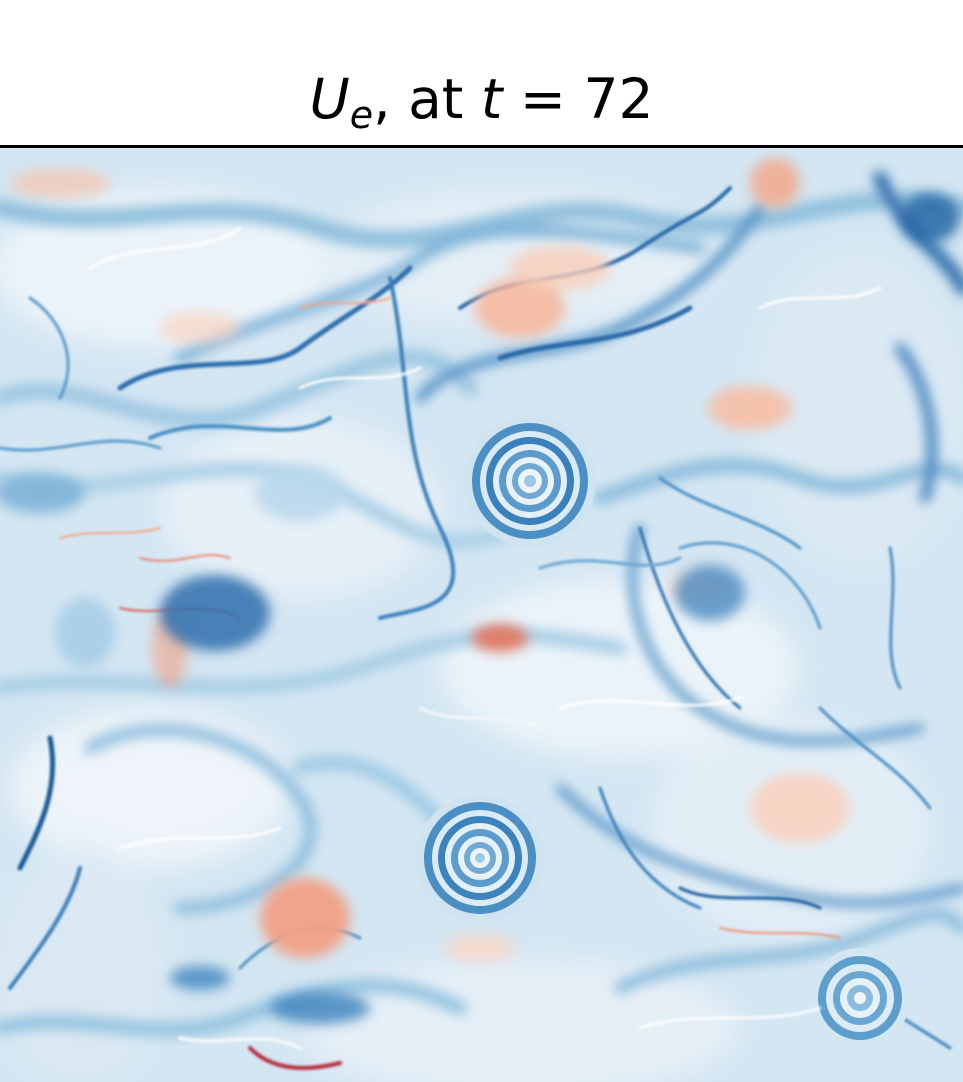  I want to click on title-subscript: e, so click(361, 115).